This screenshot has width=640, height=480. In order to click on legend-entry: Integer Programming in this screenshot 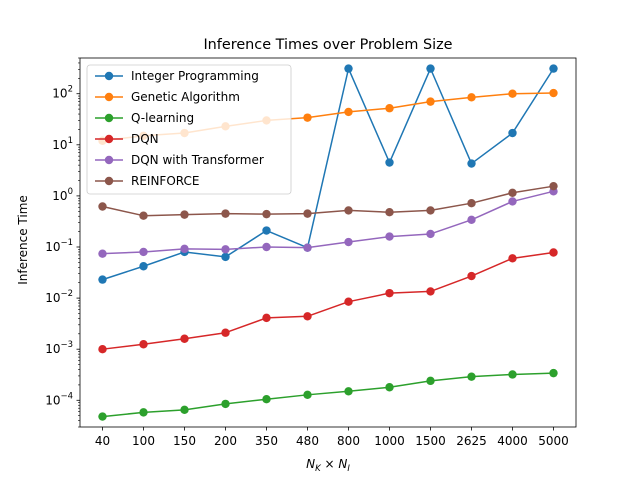, I will do `click(177, 76)`.